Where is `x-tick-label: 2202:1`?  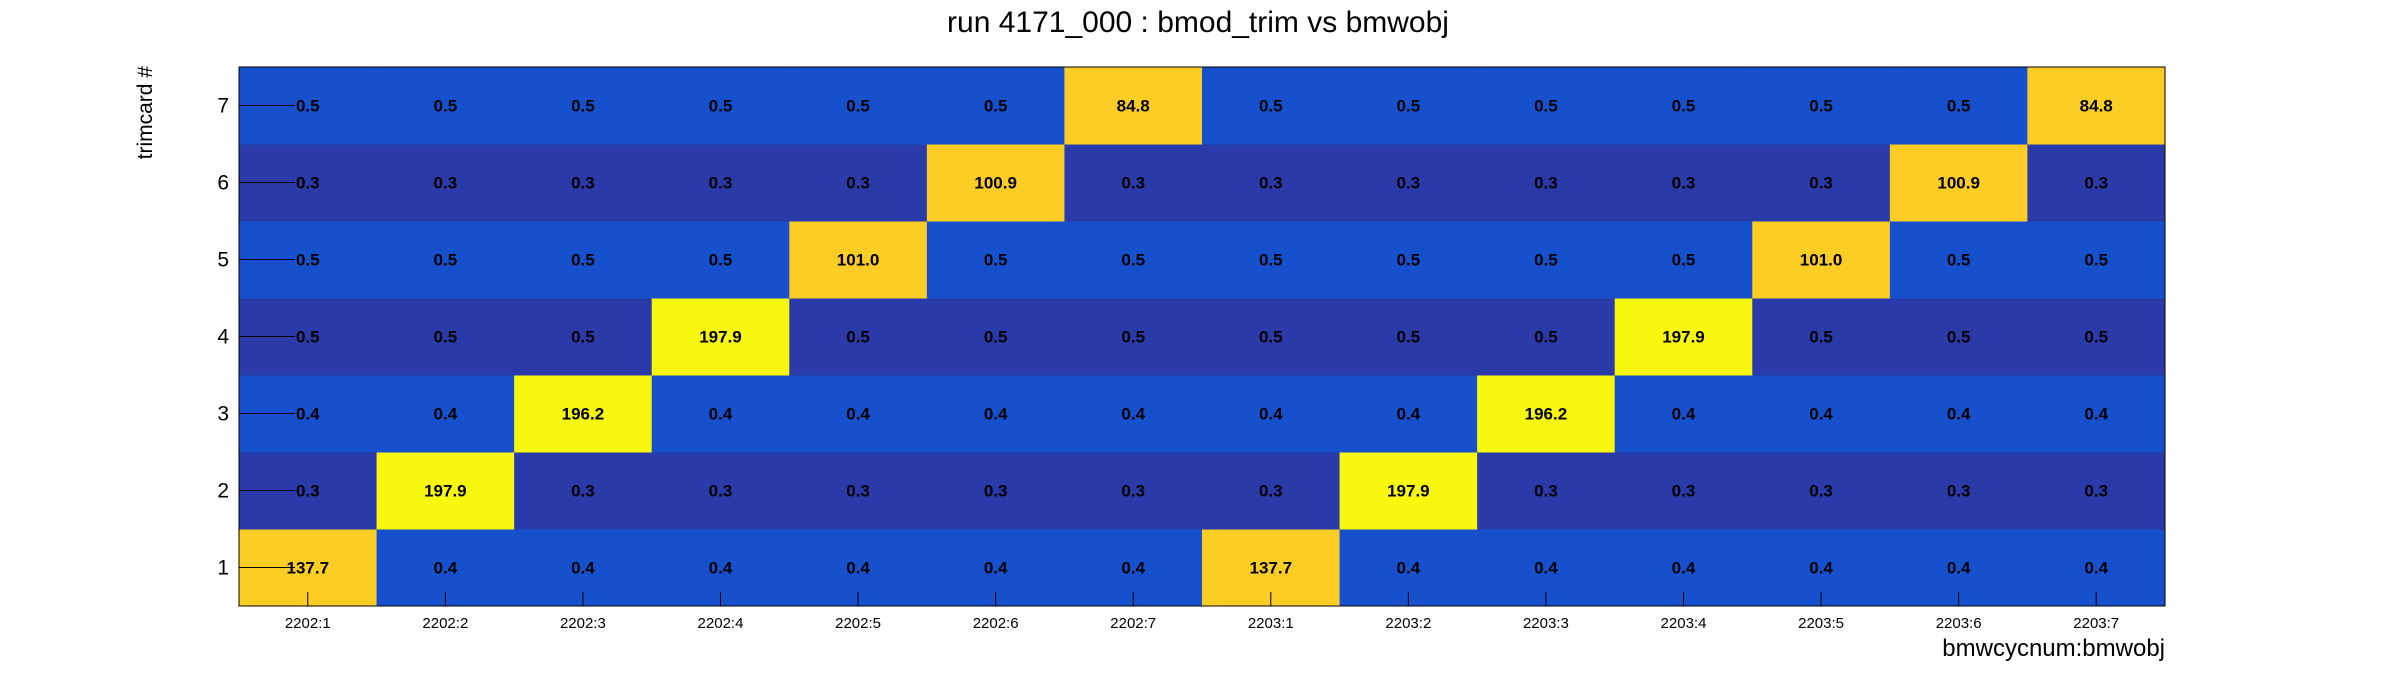
x-tick-label: 2202:1 is located at coordinates (308, 623).